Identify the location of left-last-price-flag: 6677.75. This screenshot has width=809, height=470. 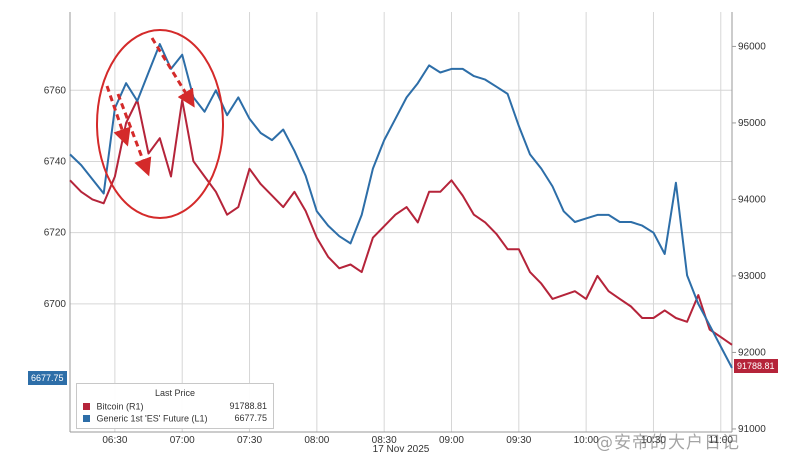
(47, 378).